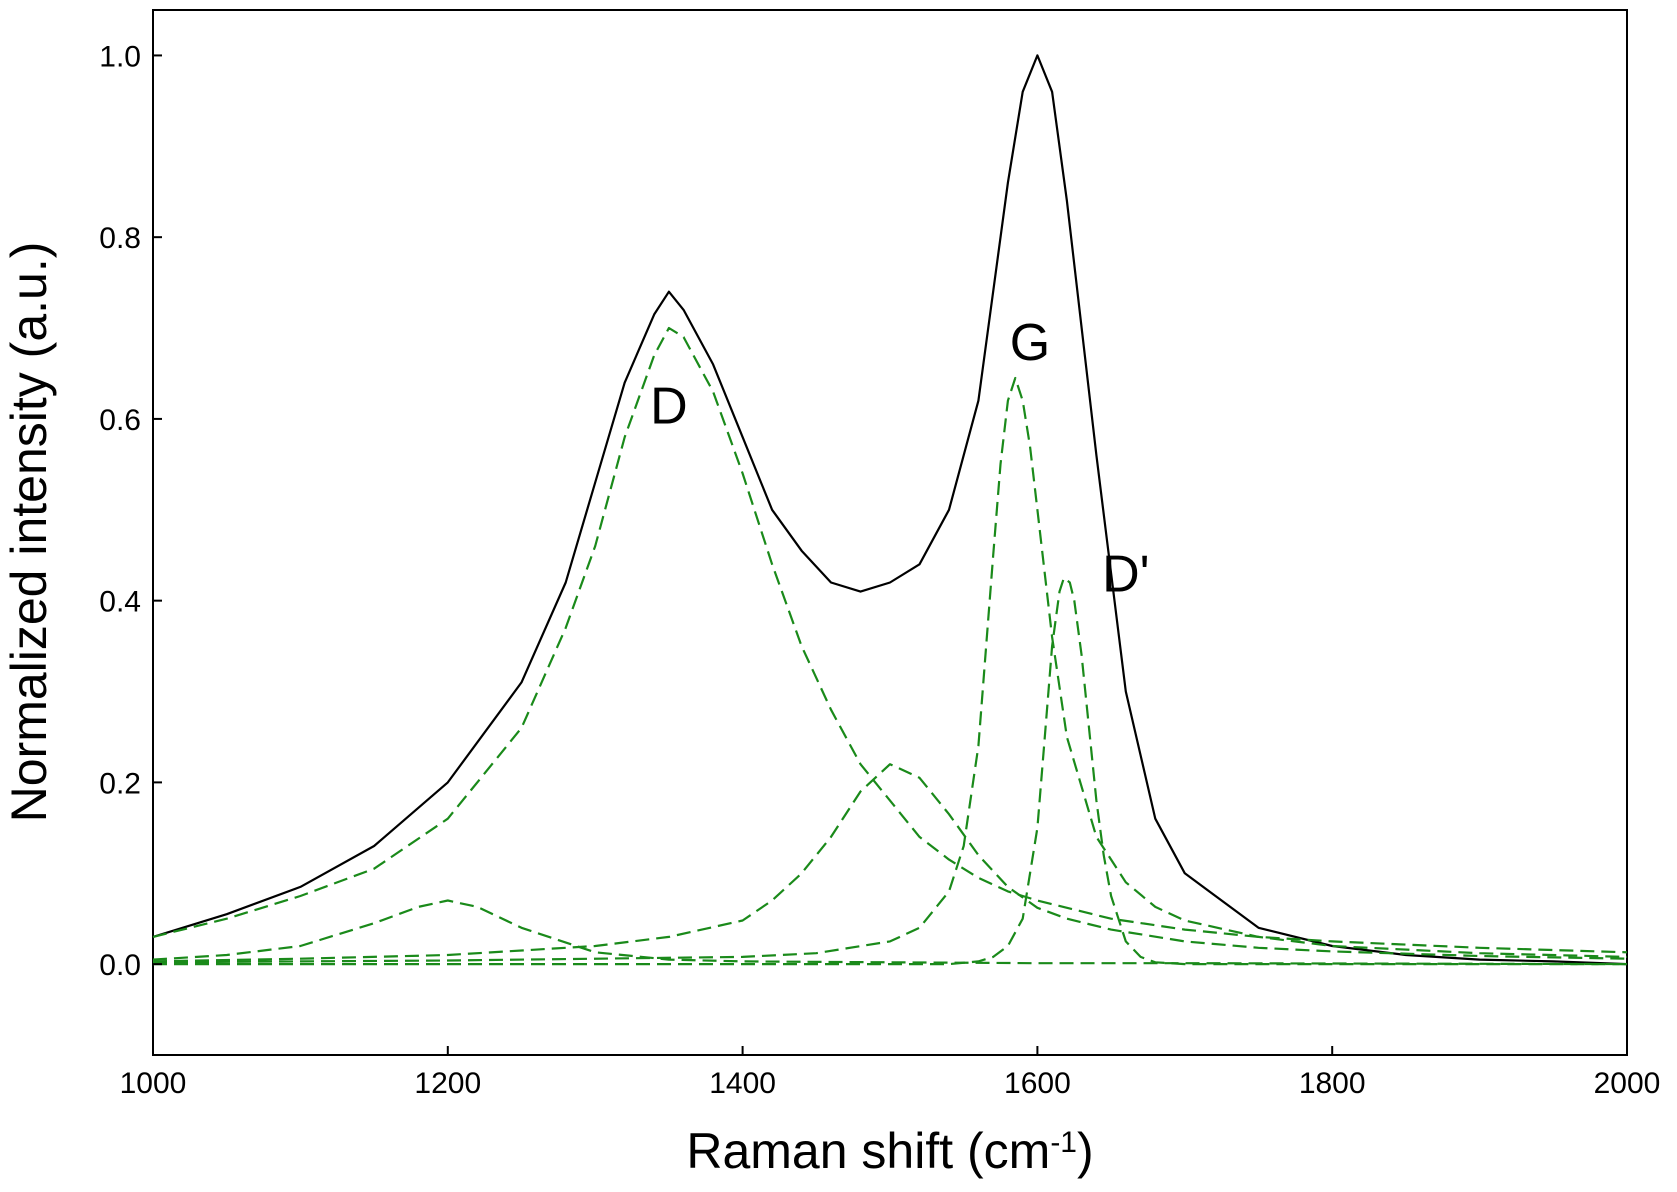 This screenshot has width=1677, height=1192. Describe the element at coordinates (742, 1083) in the screenshot. I see `x-tick-label: 1400` at that location.